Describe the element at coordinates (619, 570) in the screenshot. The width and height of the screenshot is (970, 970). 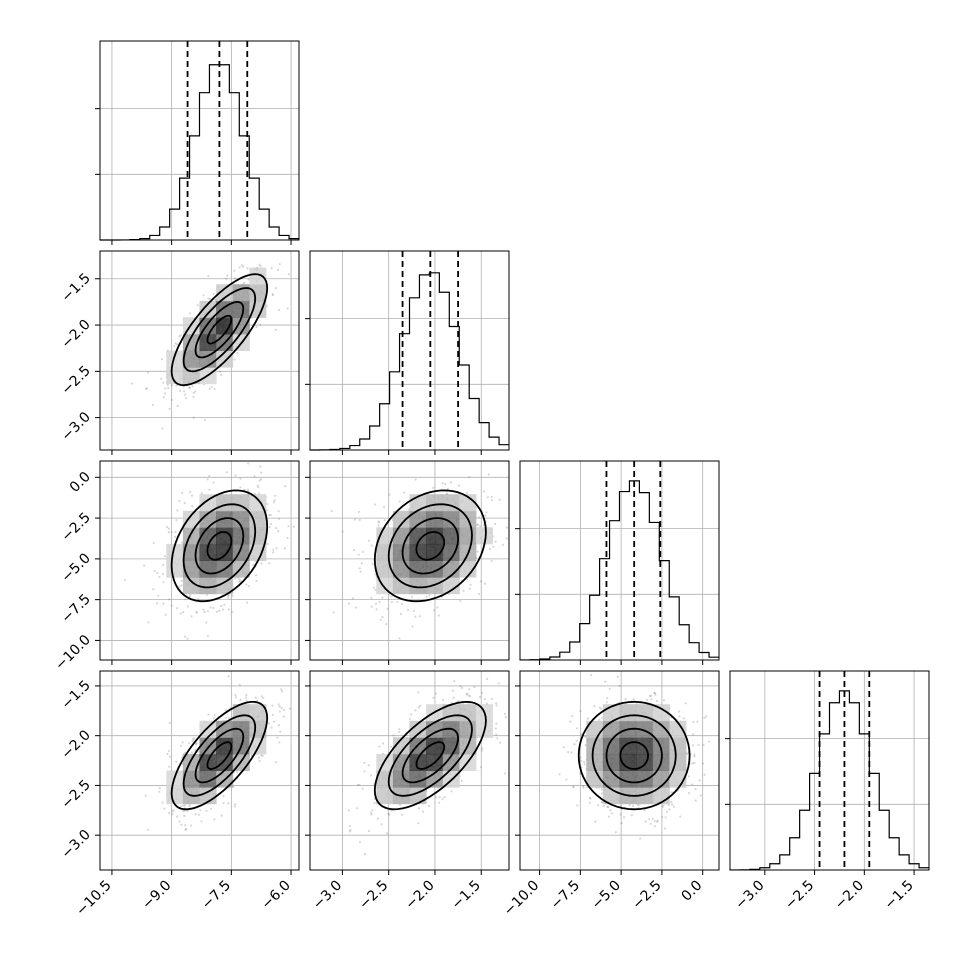
I see `histogram-step` at that location.